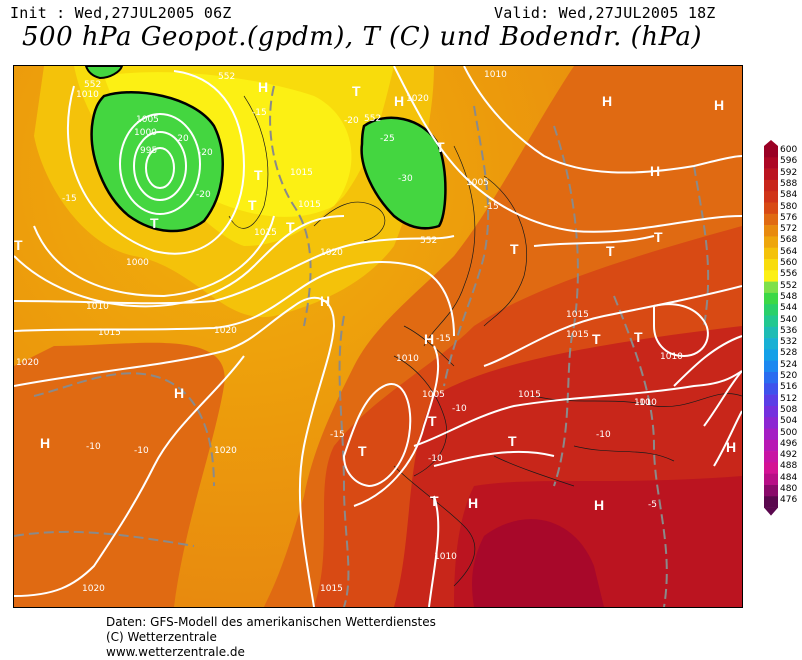  Describe the element at coordinates (387, 139) in the screenshot. I see `contour-label: -25` at that location.